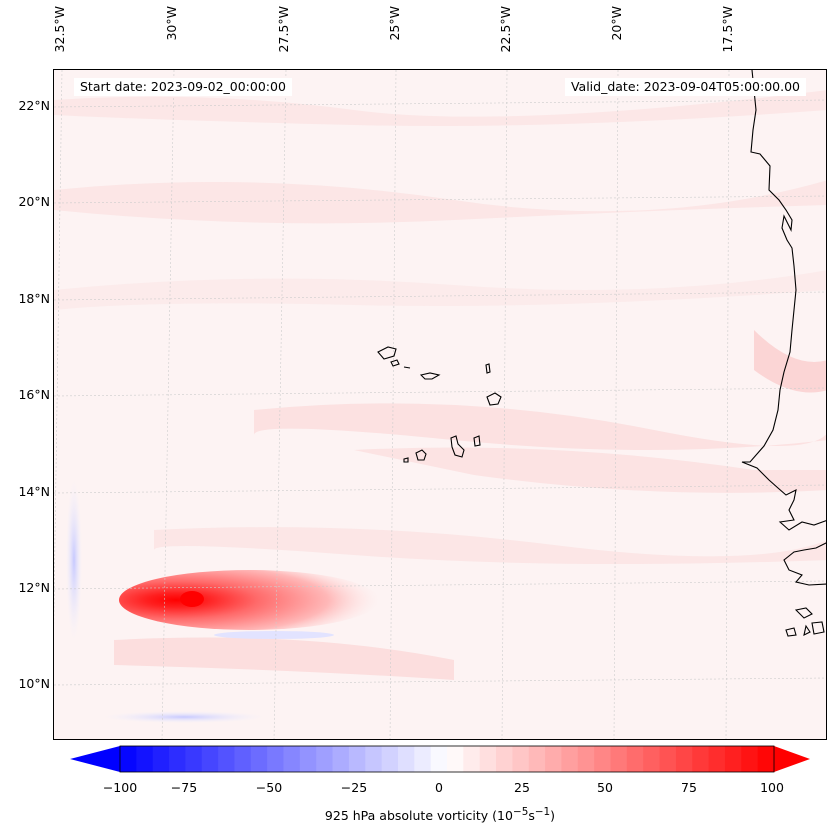 The image size is (837, 839). Describe the element at coordinates (494, 399) in the screenshot. I see `island-boa-vista` at that location.